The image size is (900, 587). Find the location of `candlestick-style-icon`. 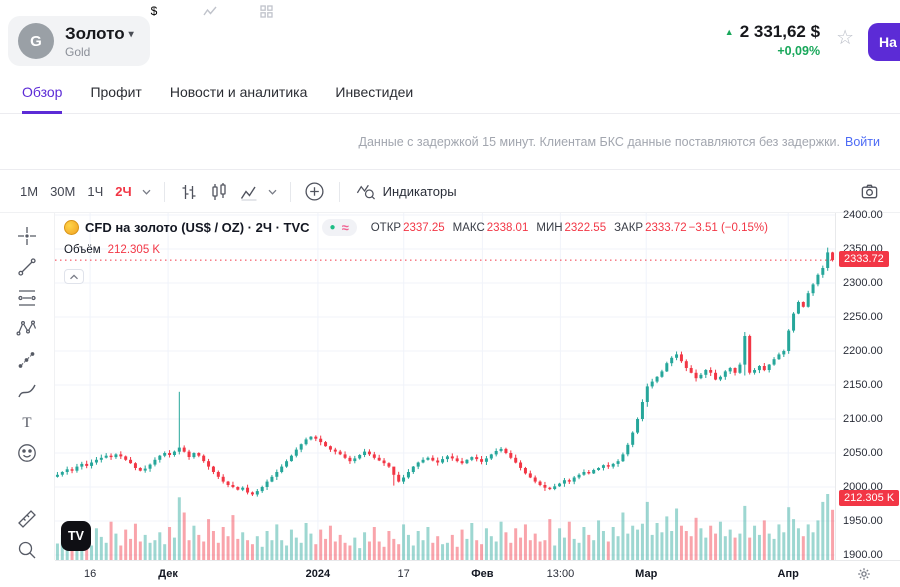

candlestick-style-icon is located at coordinates (219, 192).